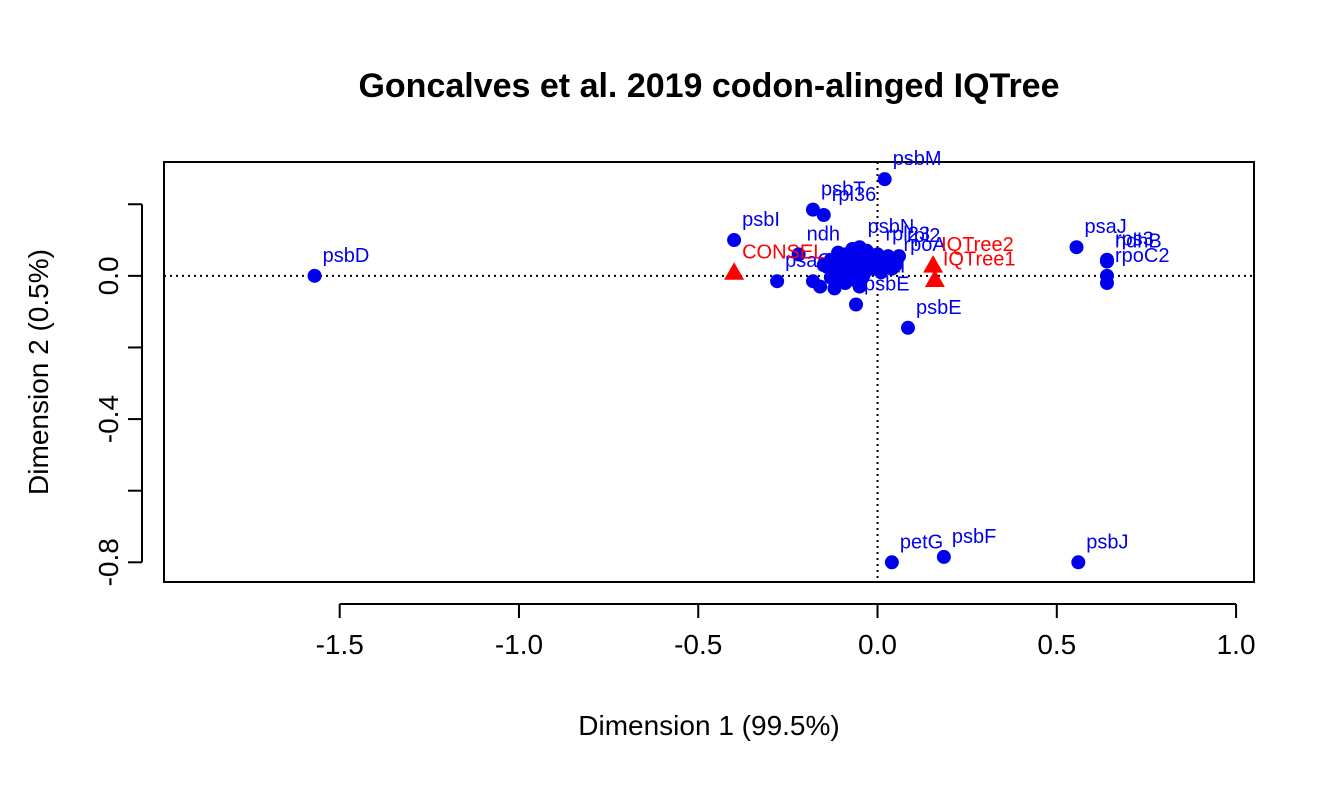  What do you see at coordinates (843, 190) in the screenshot?
I see `data-label: psbT` at bounding box center [843, 190].